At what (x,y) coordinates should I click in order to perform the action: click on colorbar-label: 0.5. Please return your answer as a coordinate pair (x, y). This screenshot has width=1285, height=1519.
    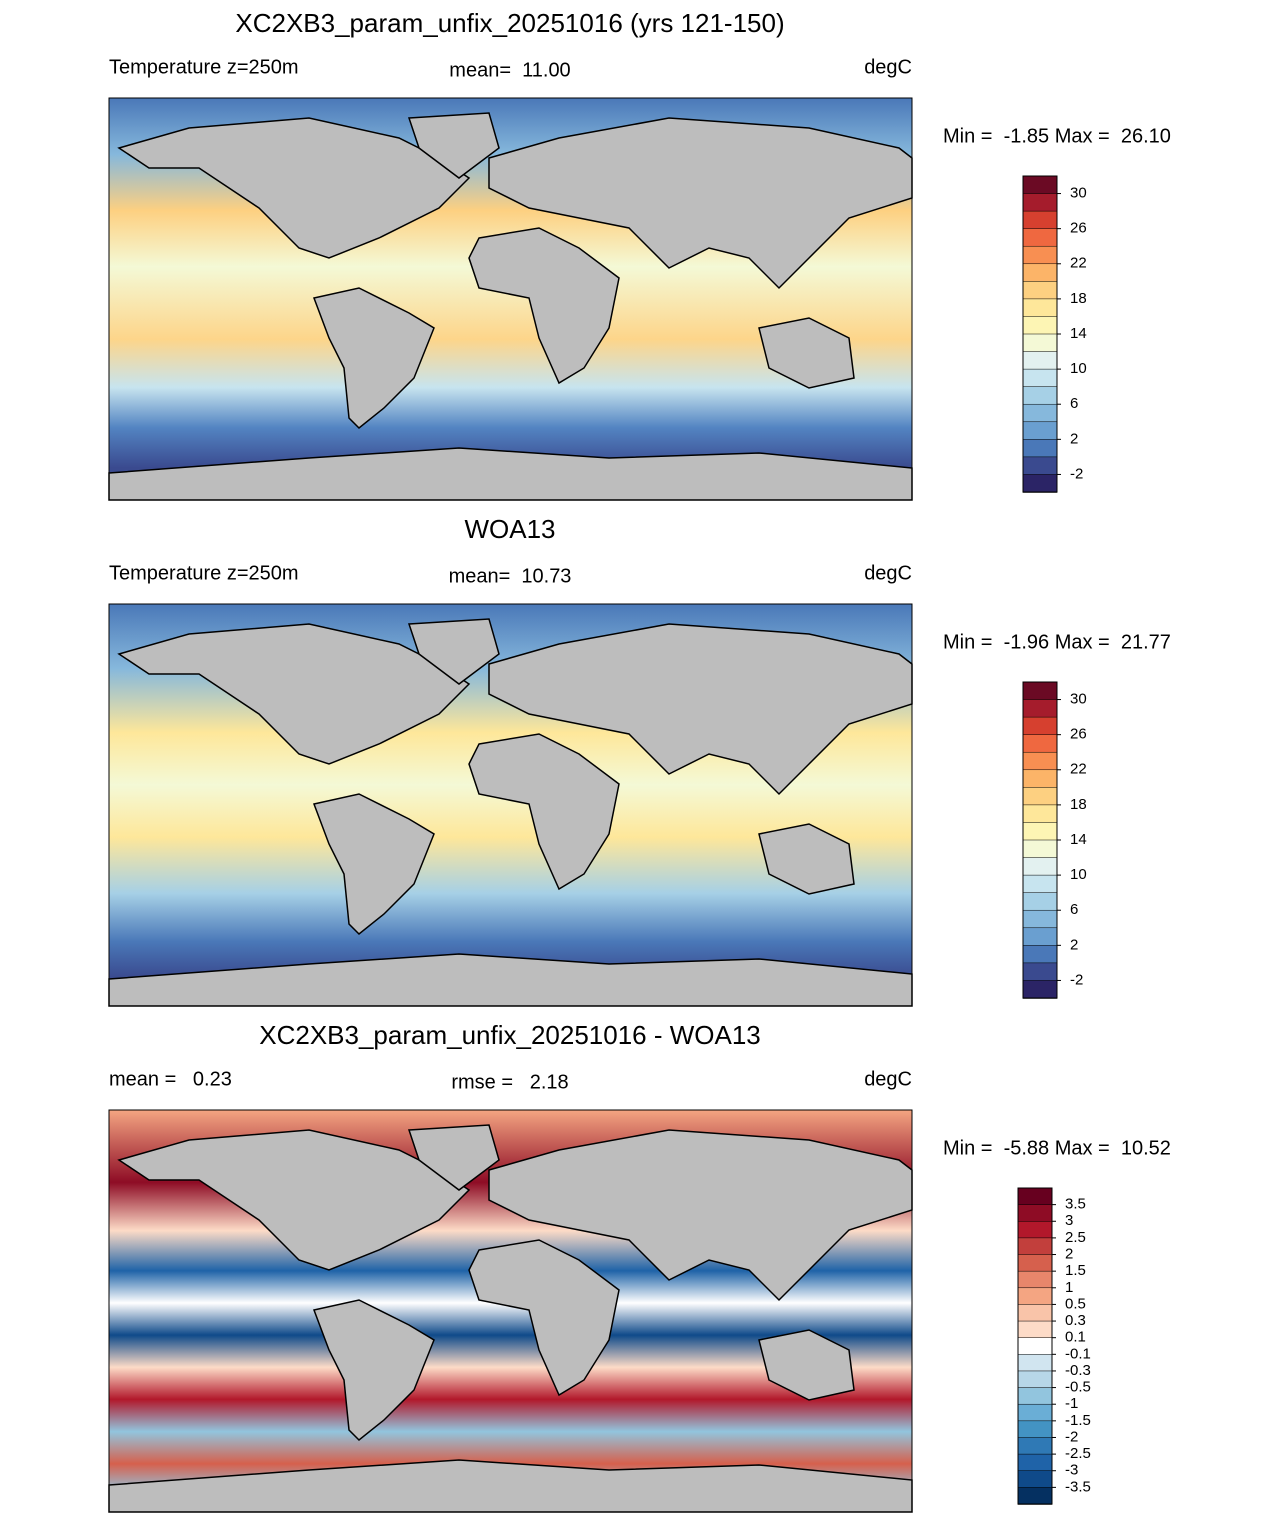
    Looking at the image, I should click on (1075, 1303).